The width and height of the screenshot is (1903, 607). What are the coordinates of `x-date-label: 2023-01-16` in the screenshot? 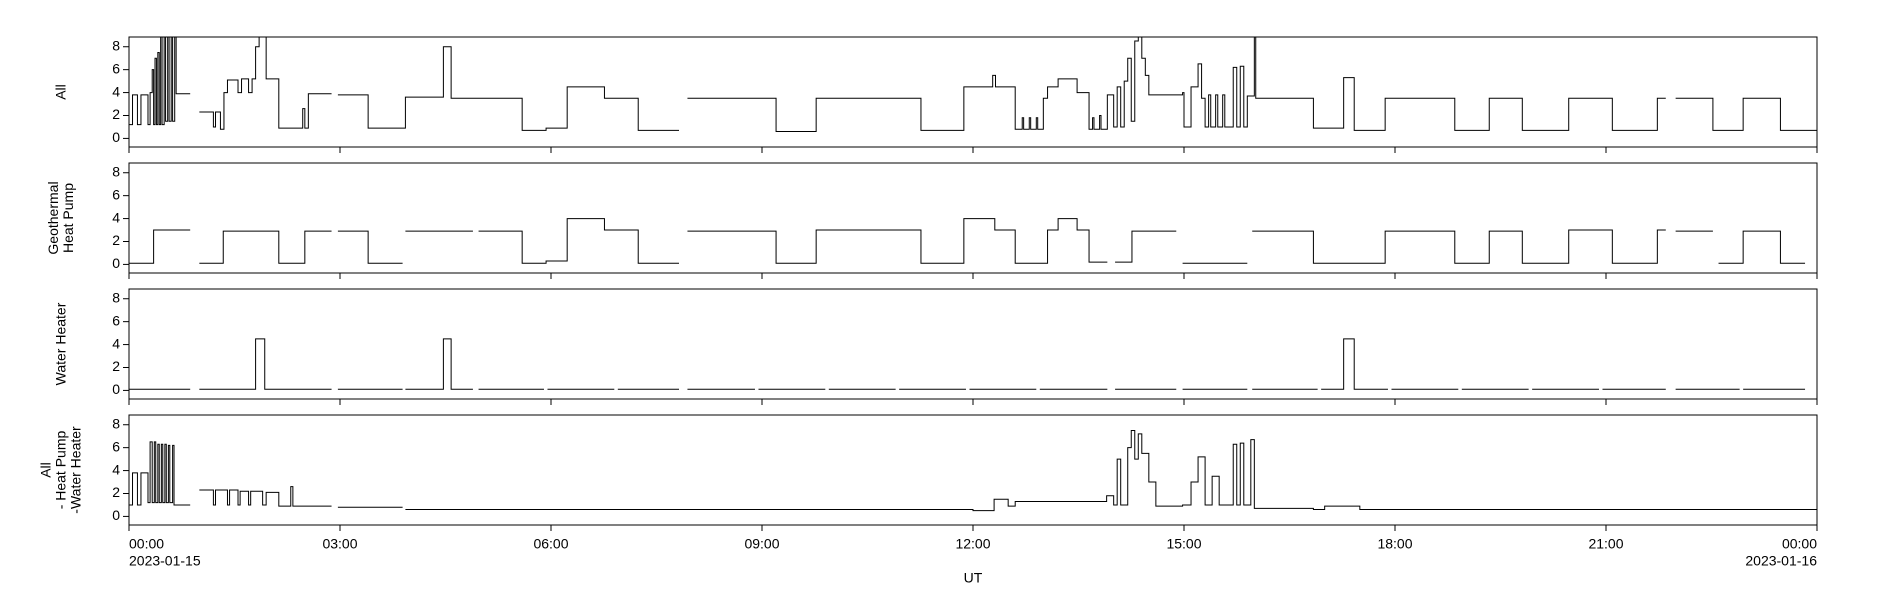 It's located at (1781, 561).